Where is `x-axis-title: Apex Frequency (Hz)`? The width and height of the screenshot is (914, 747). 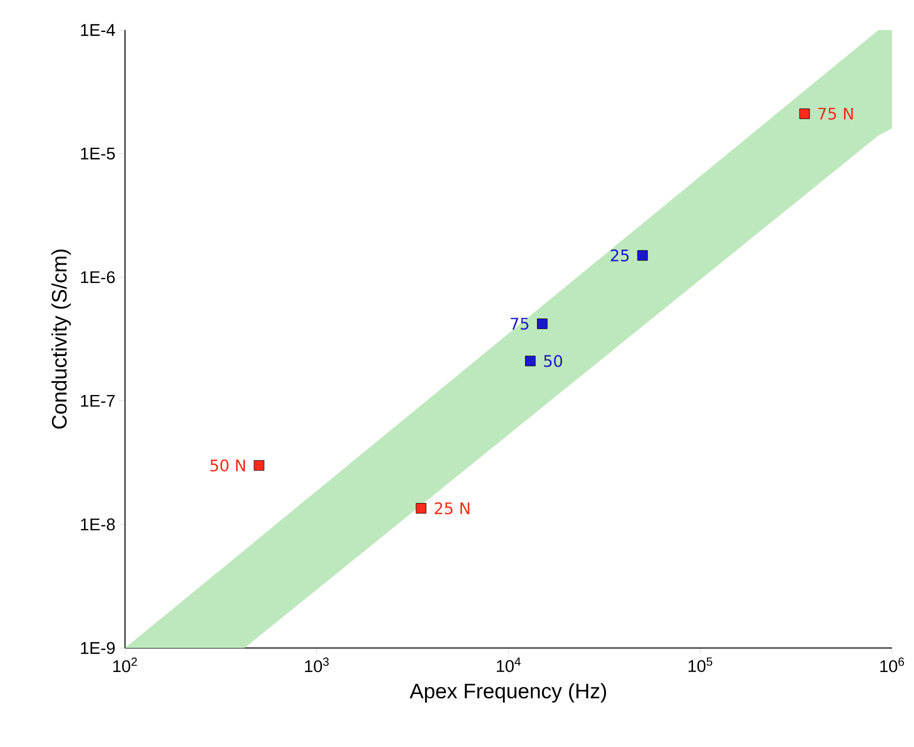
x-axis-title: Apex Frequency (Hz) is located at coordinates (508, 693).